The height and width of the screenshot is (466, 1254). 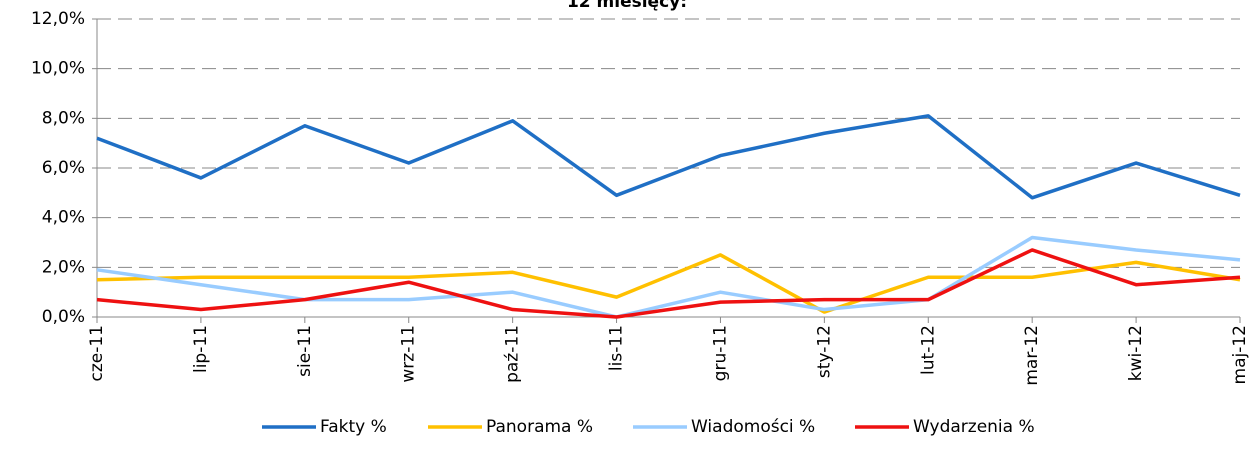 What do you see at coordinates (353, 427) in the screenshot?
I see `legend-label: Fakty %` at bounding box center [353, 427].